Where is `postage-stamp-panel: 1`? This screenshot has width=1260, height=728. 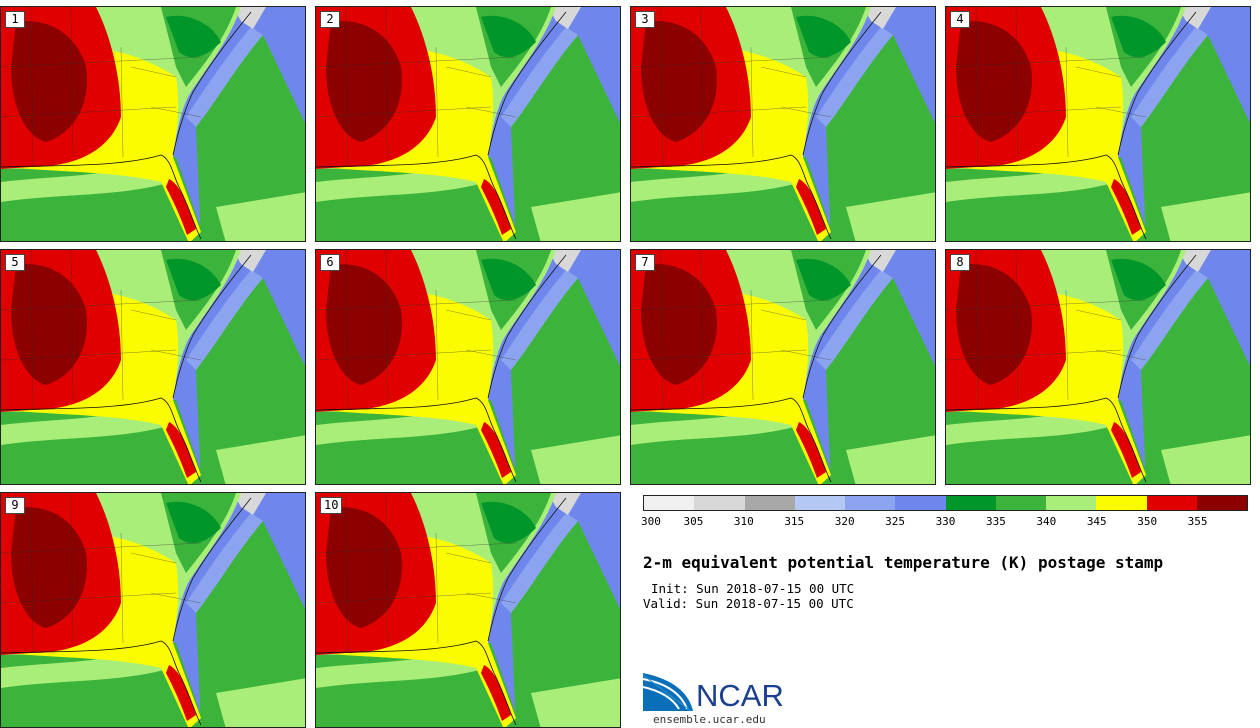
postage-stamp-panel: 1 is located at coordinates (153, 124).